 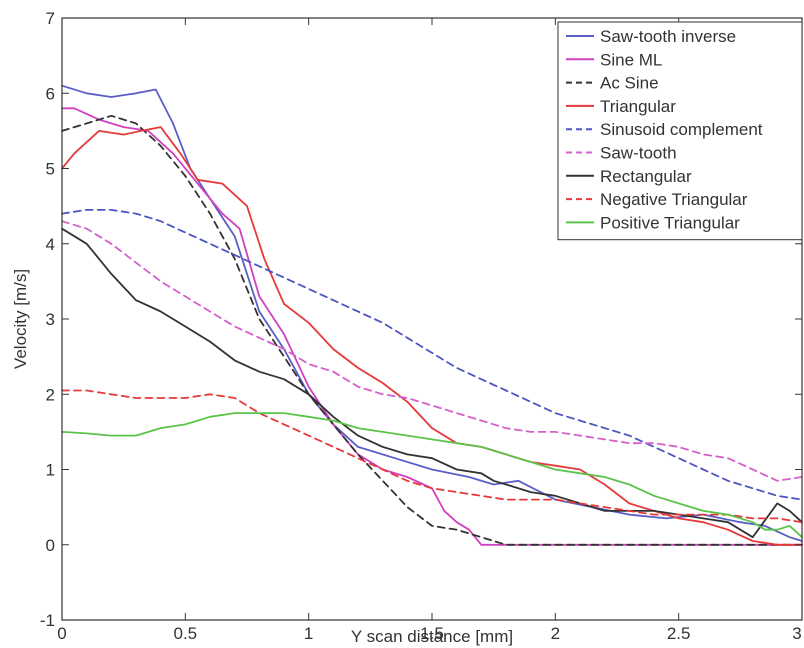 What do you see at coordinates (50, 394) in the screenshot?
I see `y-tick-label: 2` at bounding box center [50, 394].